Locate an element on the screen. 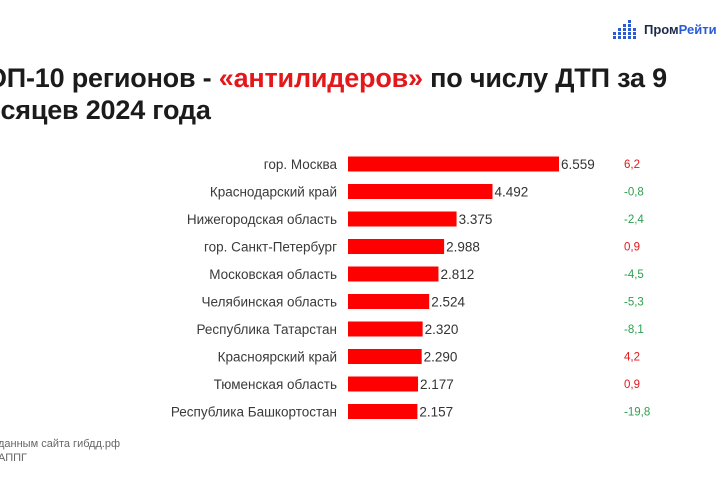  change-label: -0,8 is located at coordinates (634, 193).